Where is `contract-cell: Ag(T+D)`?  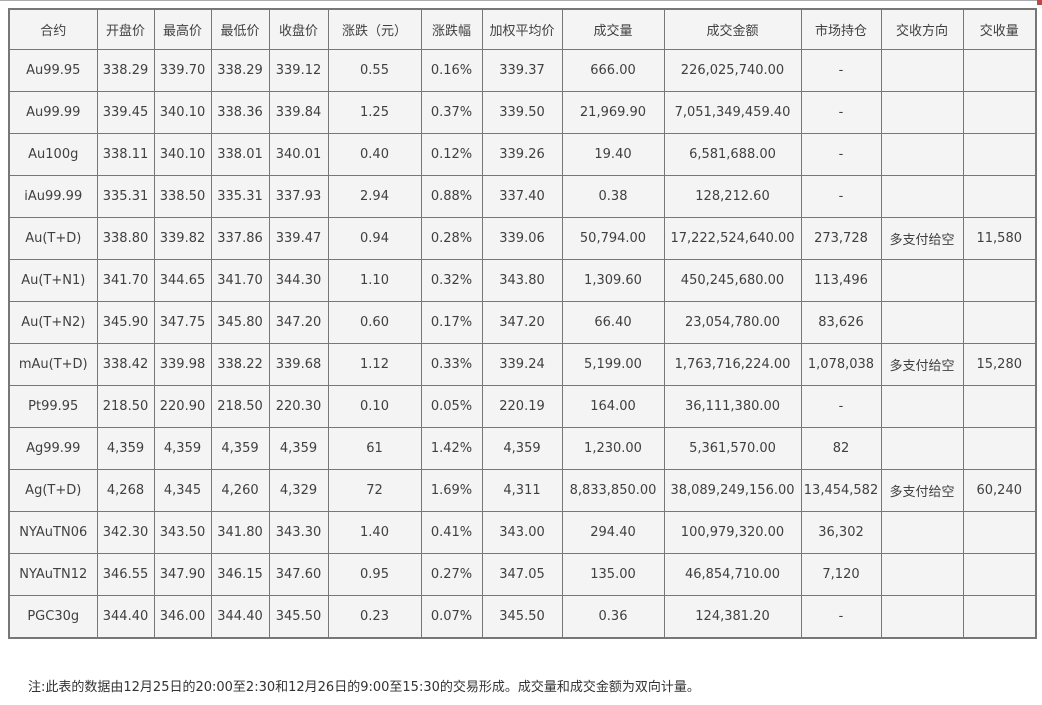
contract-cell: Ag(T+D) is located at coordinates (53, 490).